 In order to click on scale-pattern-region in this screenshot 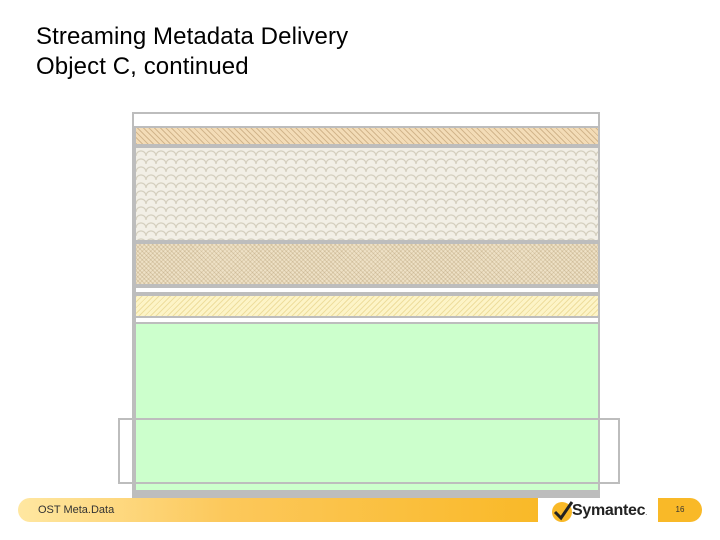, I will do `click(367, 194)`.